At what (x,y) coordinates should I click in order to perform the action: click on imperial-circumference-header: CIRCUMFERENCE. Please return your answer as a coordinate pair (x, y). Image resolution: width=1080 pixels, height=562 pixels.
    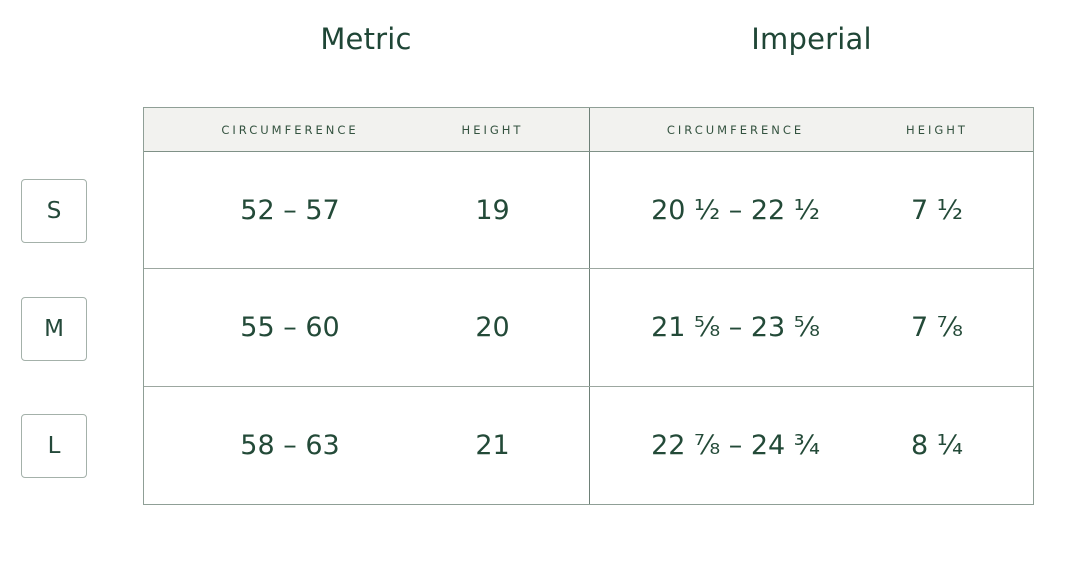
    Looking at the image, I should click on (735, 129).